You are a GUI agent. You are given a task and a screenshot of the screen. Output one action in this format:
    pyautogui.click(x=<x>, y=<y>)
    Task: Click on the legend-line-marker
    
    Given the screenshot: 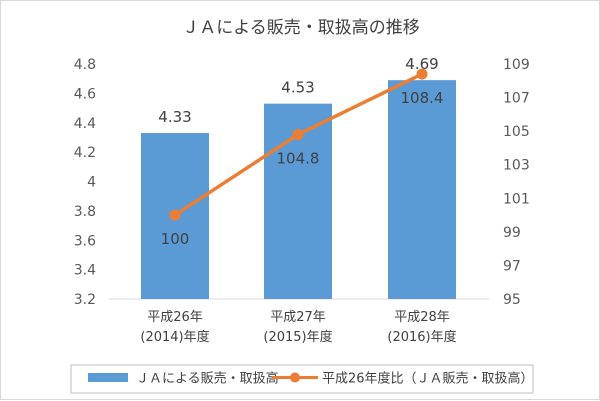 What is the action you would take?
    pyautogui.click(x=295, y=377)
    